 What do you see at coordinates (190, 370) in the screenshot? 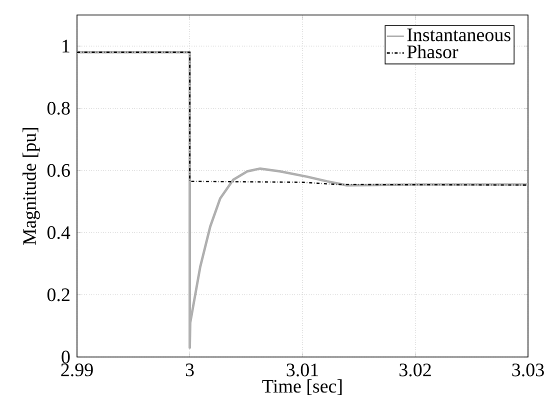
I see `x-tick-label: 3` at bounding box center [190, 370].